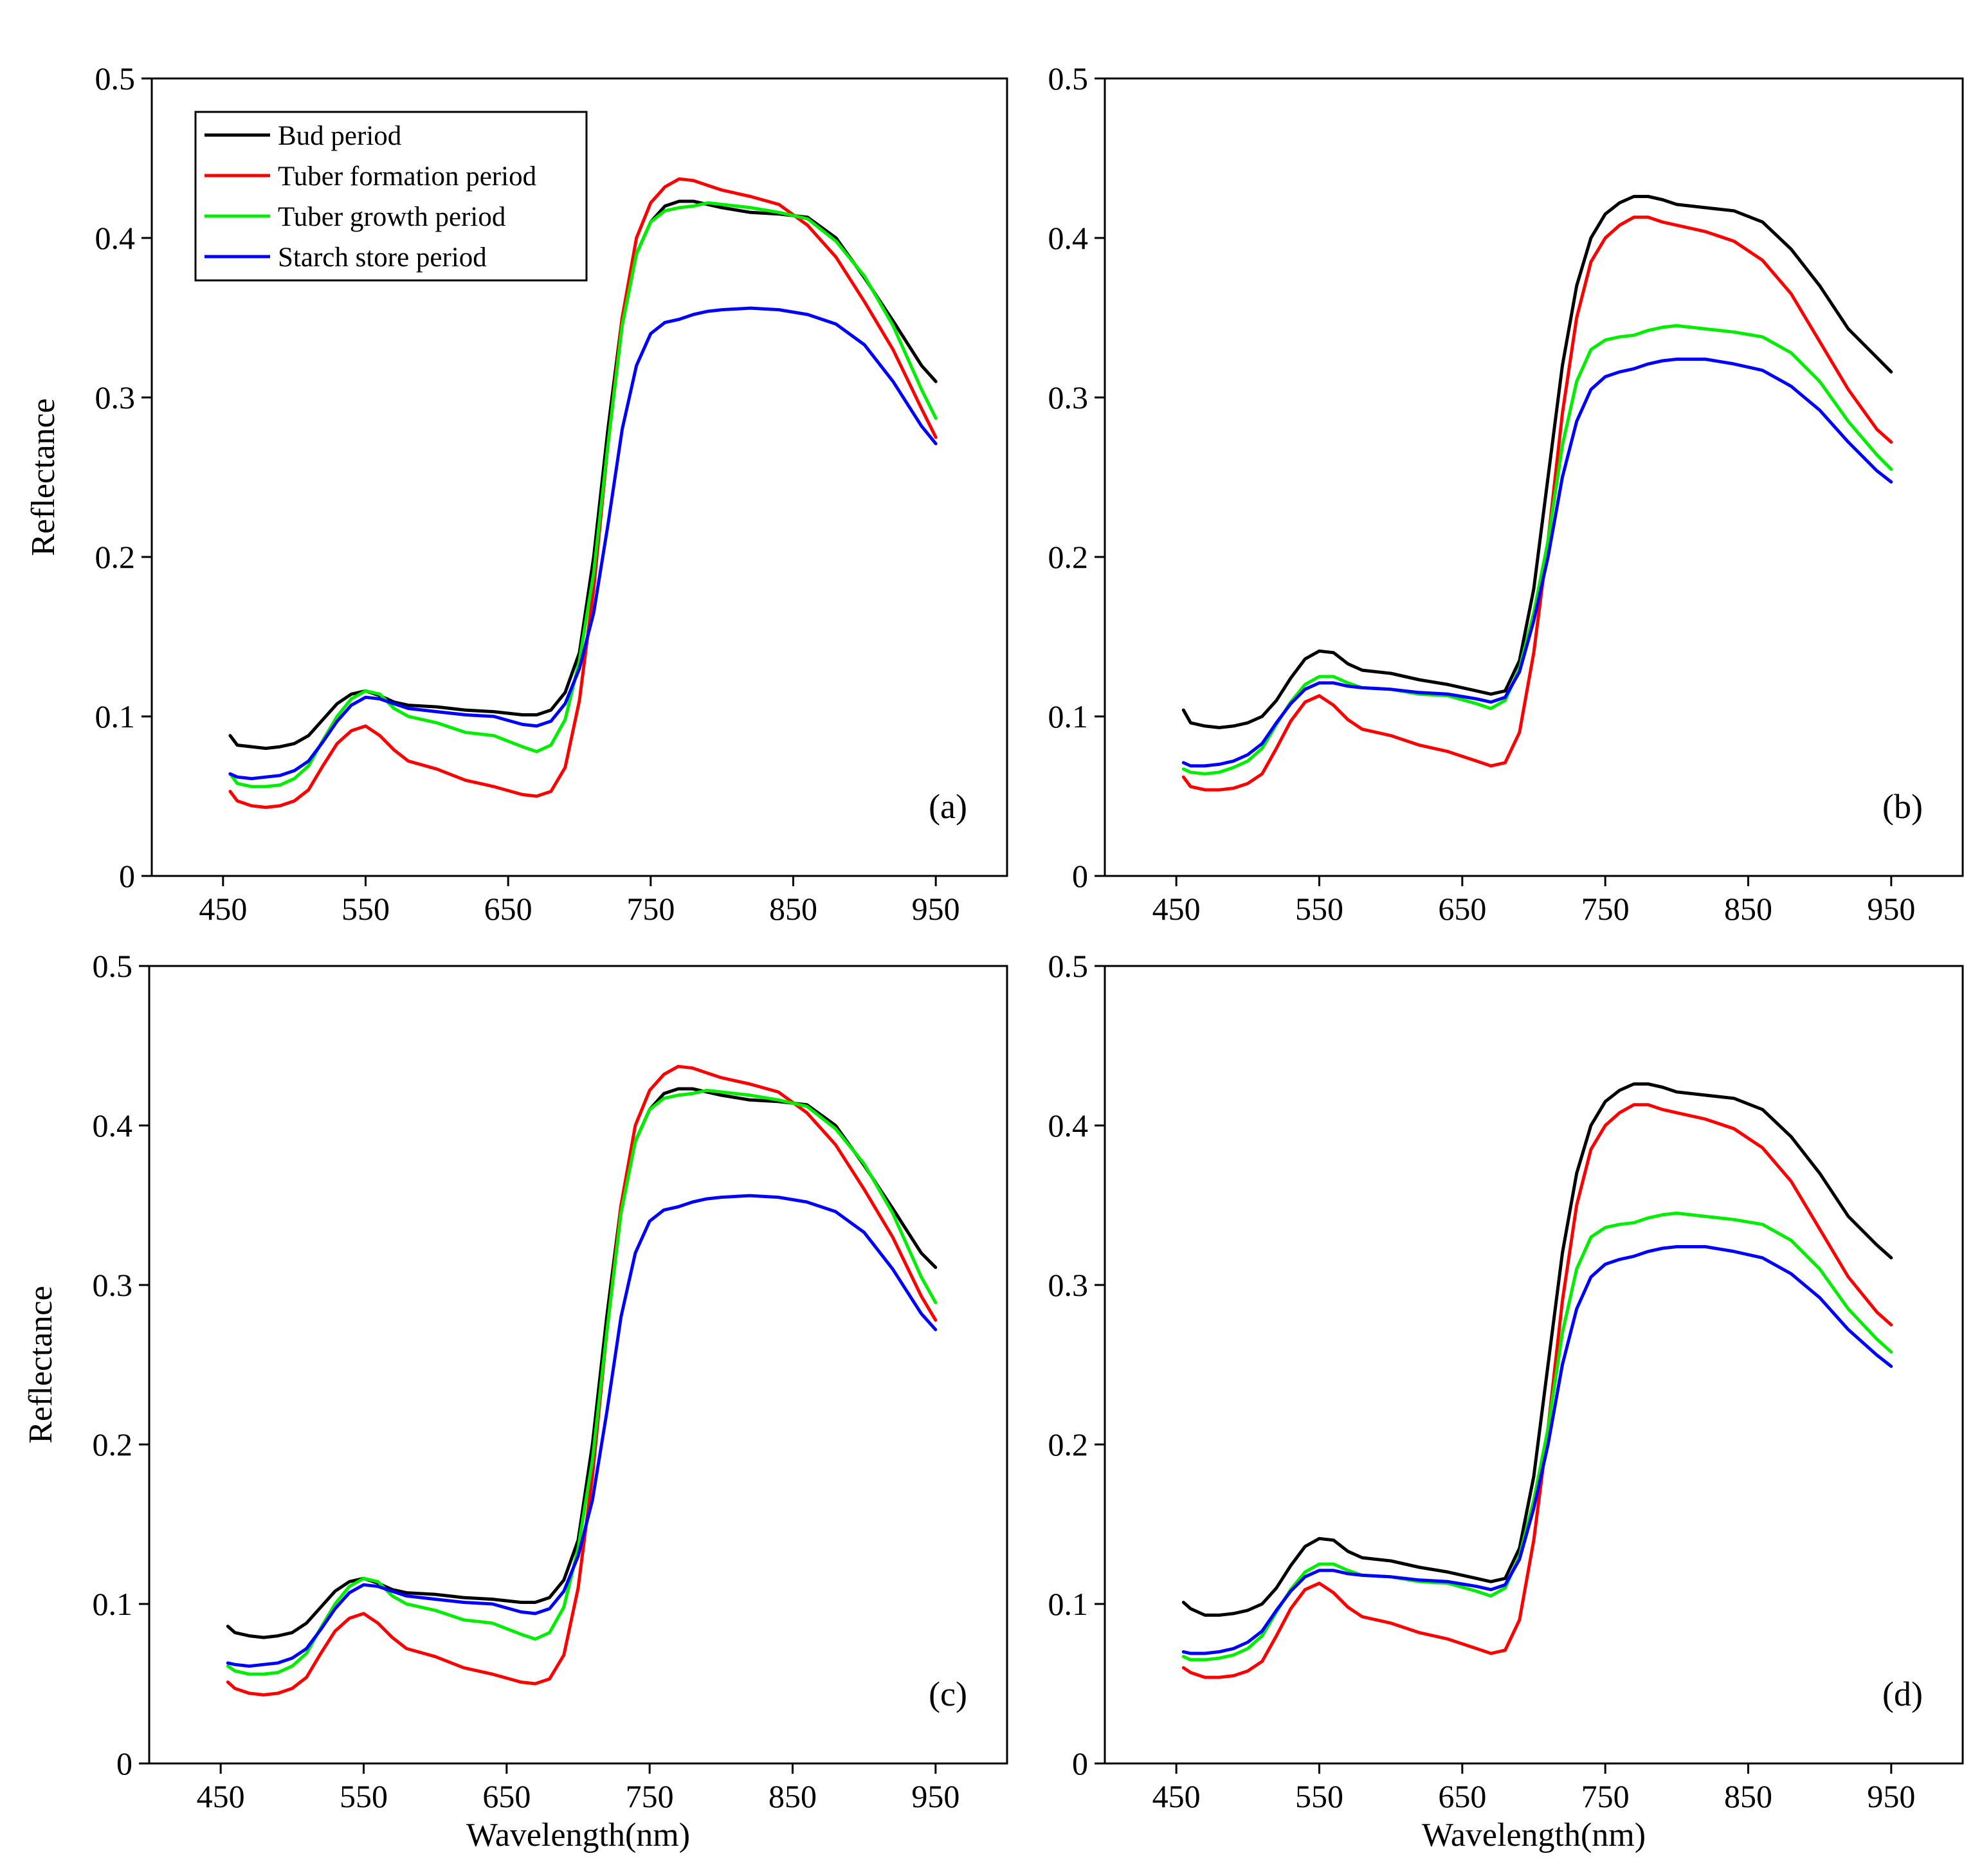 Image resolution: width=1982 pixels, height=1876 pixels. What do you see at coordinates (382, 258) in the screenshot?
I see `legend-label: Starch store period` at bounding box center [382, 258].